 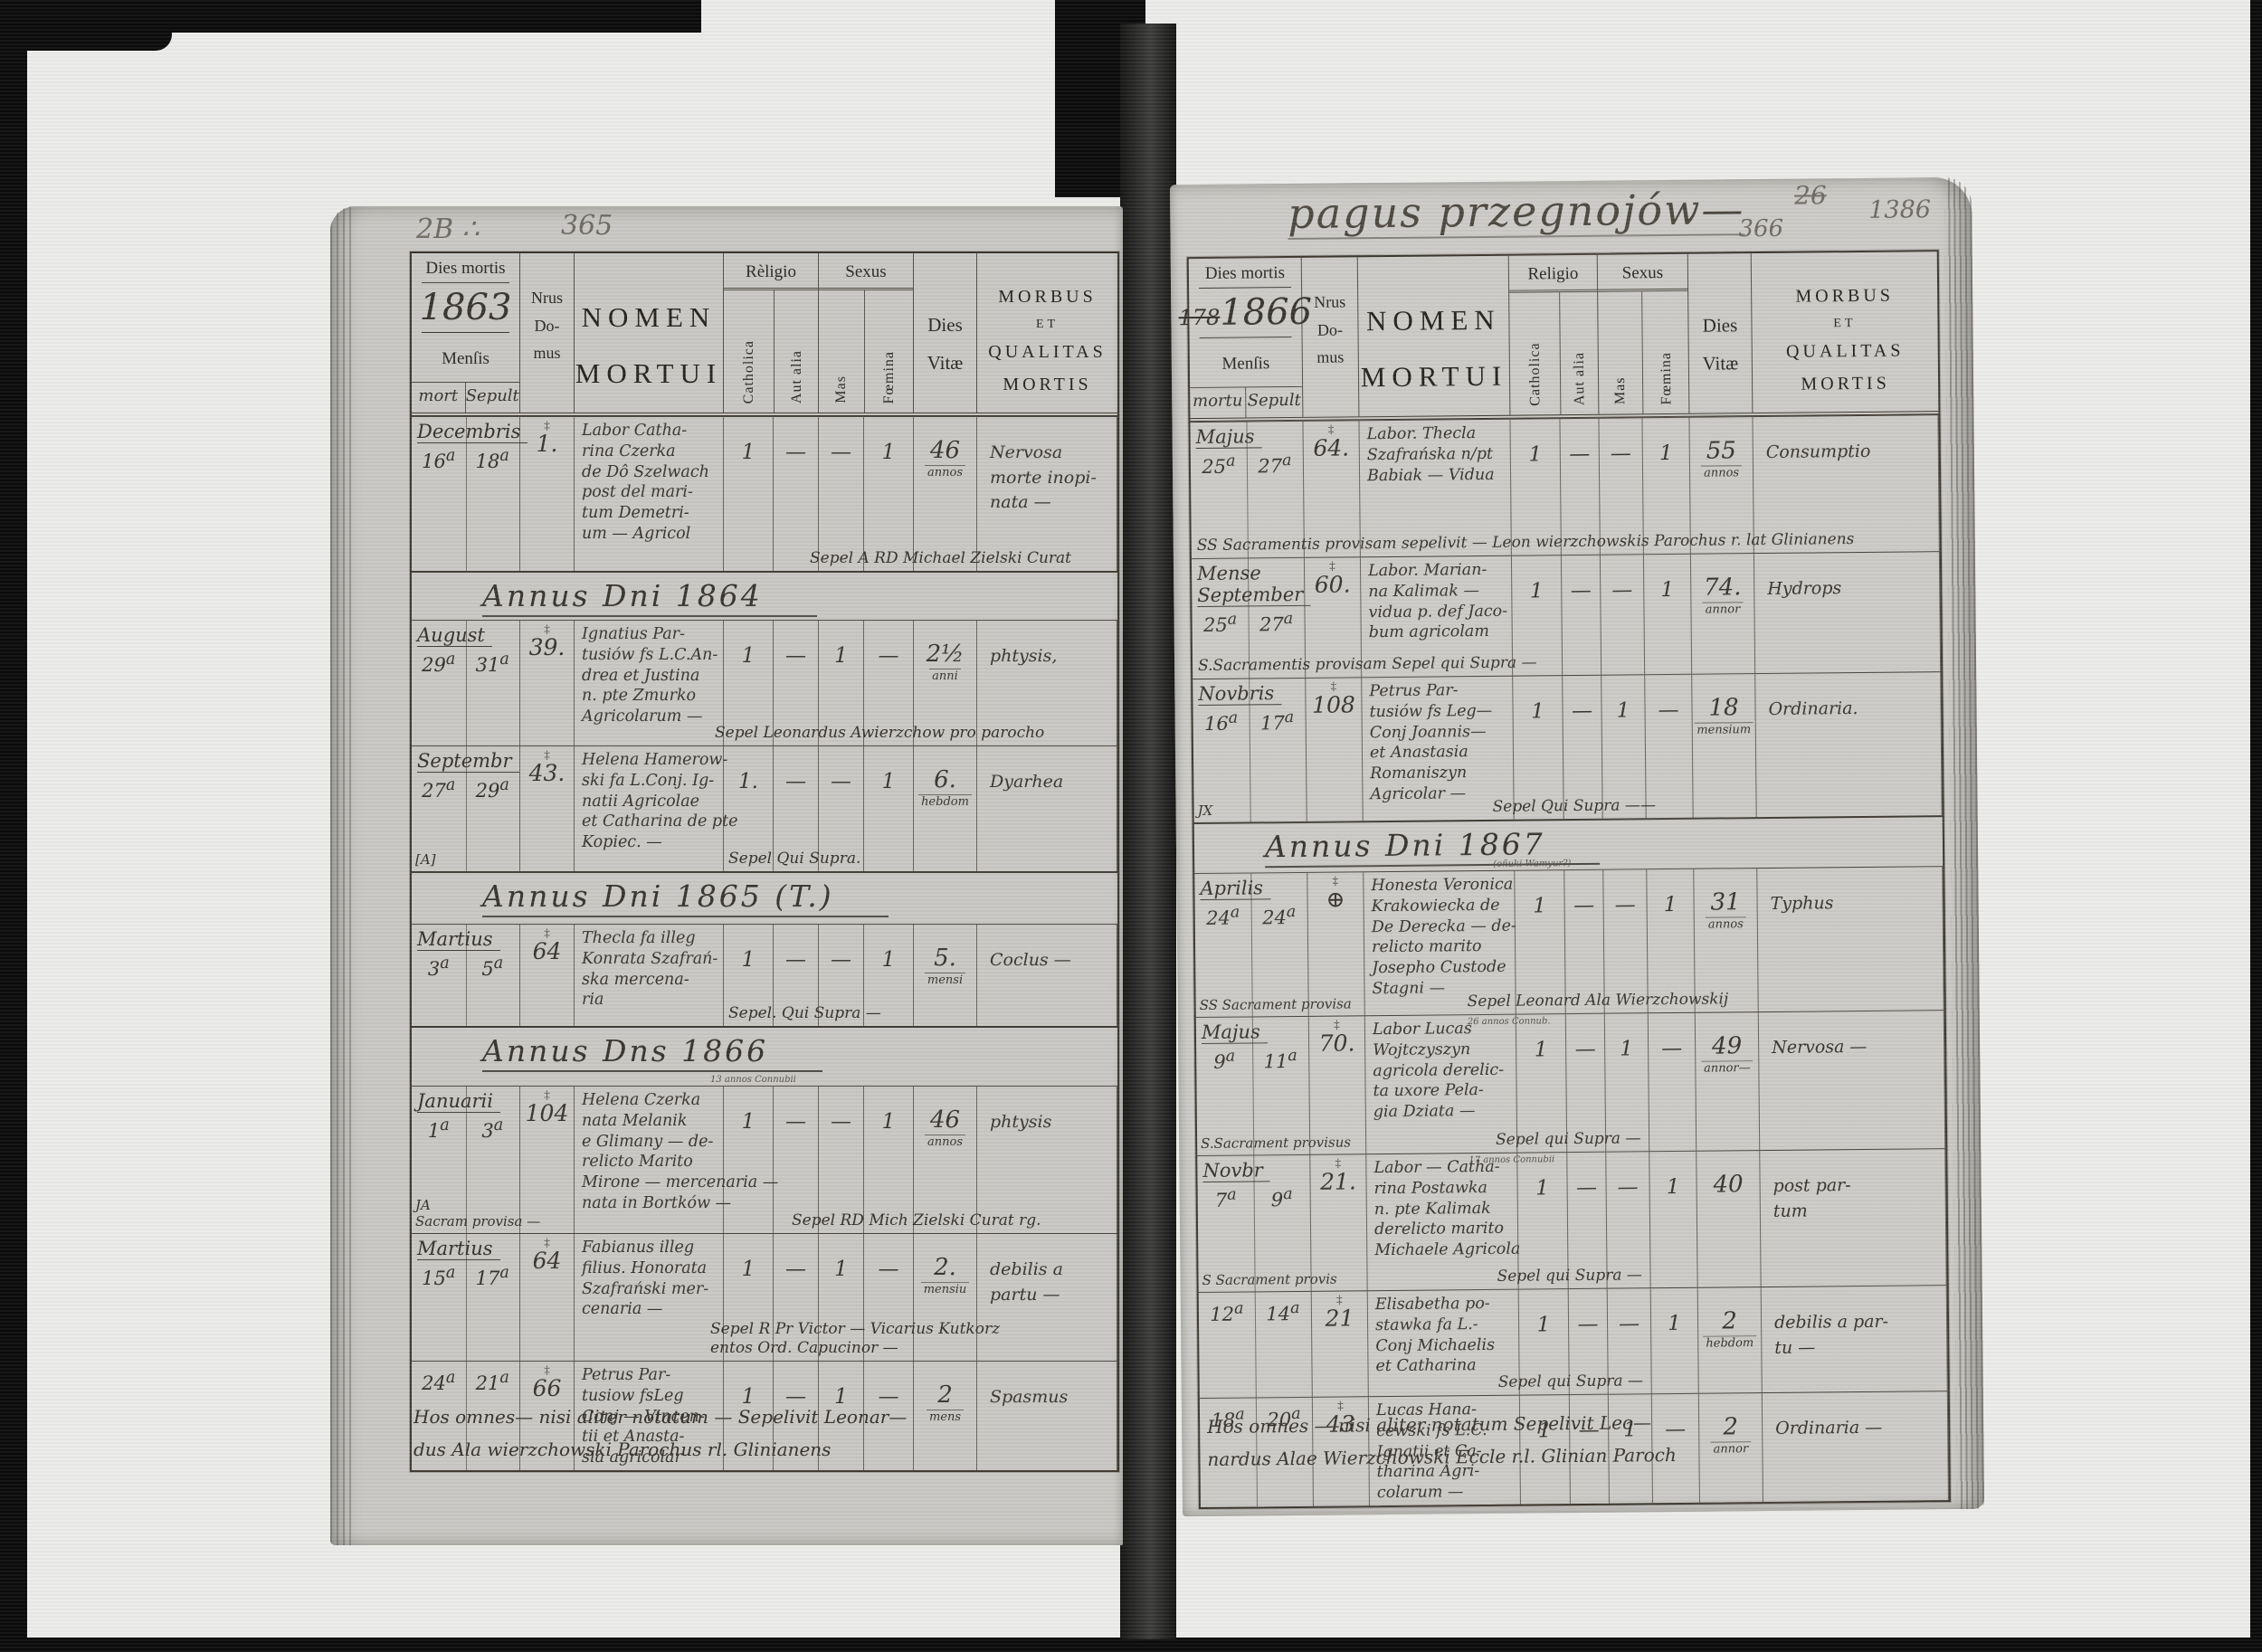 What do you see at coordinates (1851, 939) in the screenshot?
I see `row-morbus: Typhus` at bounding box center [1851, 939].